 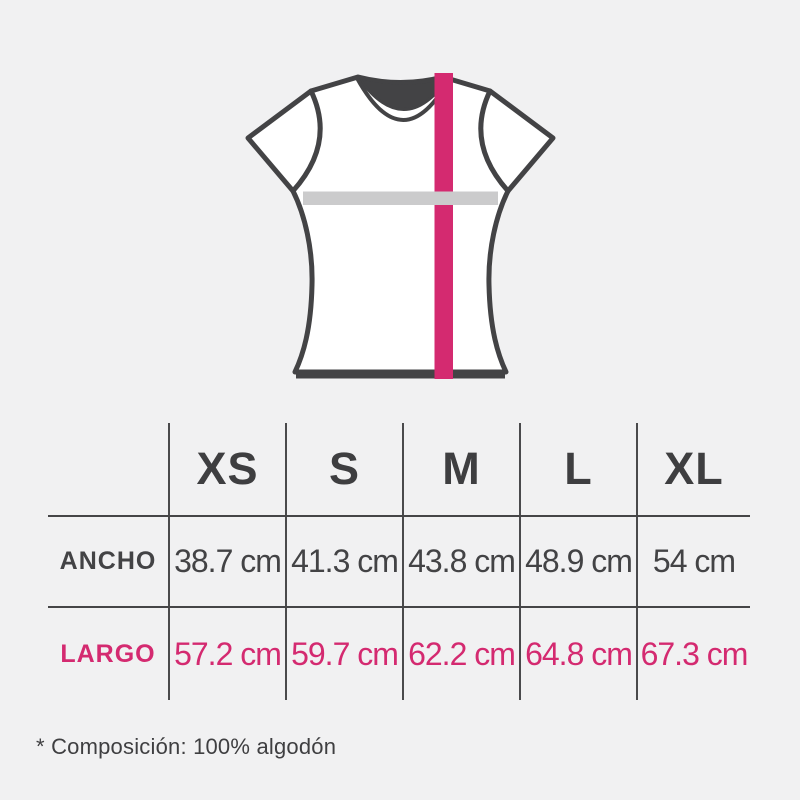 What do you see at coordinates (345, 653) in the screenshot?
I see `cell-largo-s: 59.7 cm` at bounding box center [345, 653].